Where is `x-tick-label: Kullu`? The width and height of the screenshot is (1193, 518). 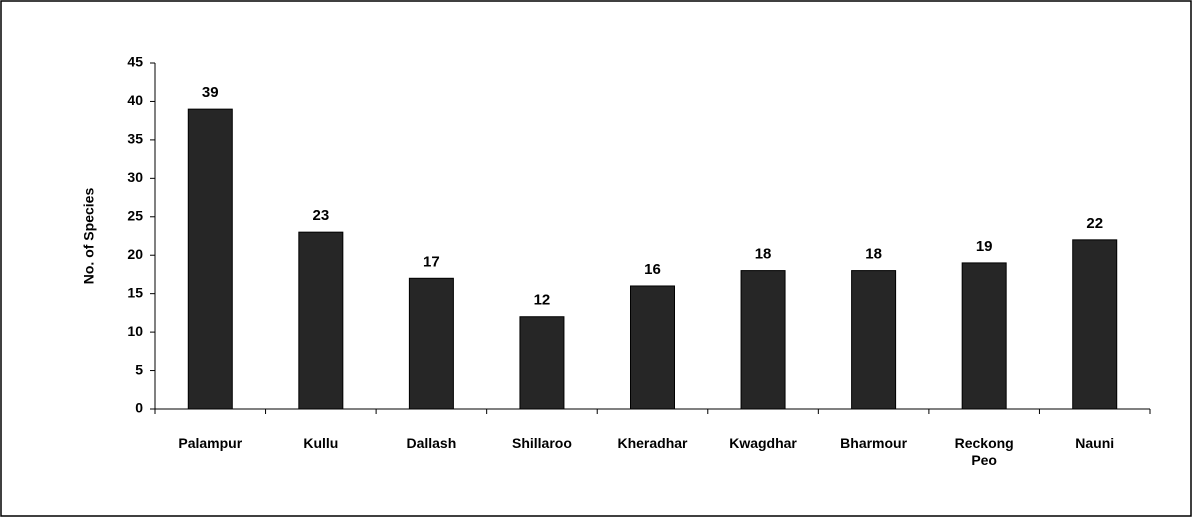 x-tick-label: Kullu is located at coordinates (321, 443).